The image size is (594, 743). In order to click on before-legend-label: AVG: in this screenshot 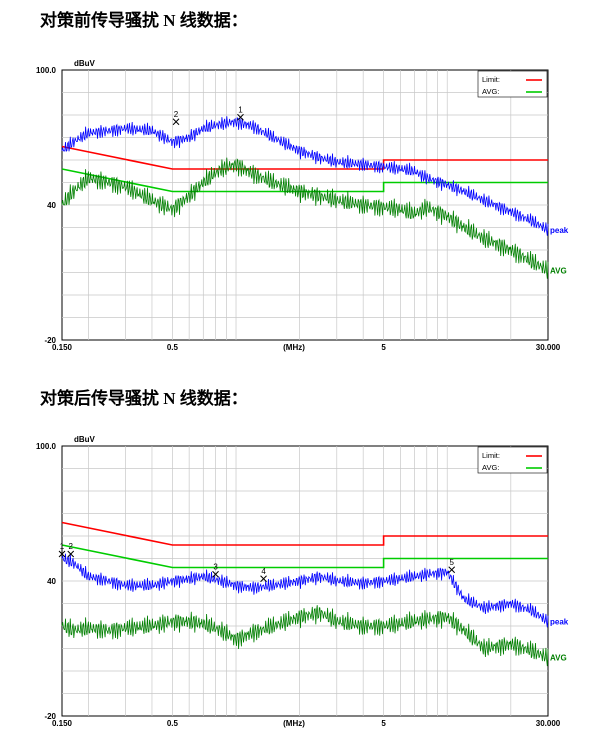, I will do `click(490, 91)`.